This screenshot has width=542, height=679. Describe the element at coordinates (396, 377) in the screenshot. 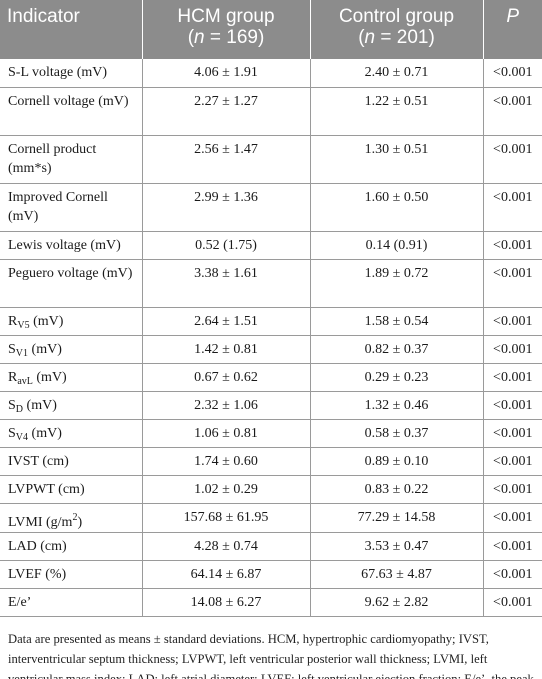

I see `control-value: 0.29 ± 0.23` at that location.